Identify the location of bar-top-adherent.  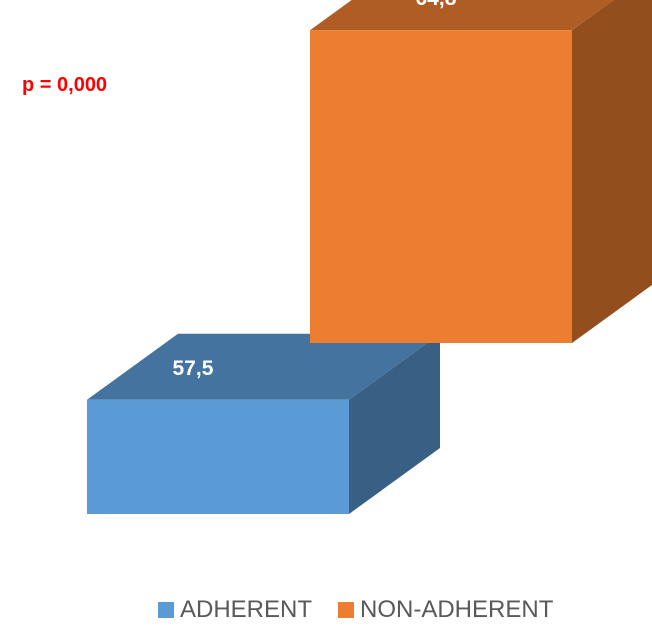
(263, 366).